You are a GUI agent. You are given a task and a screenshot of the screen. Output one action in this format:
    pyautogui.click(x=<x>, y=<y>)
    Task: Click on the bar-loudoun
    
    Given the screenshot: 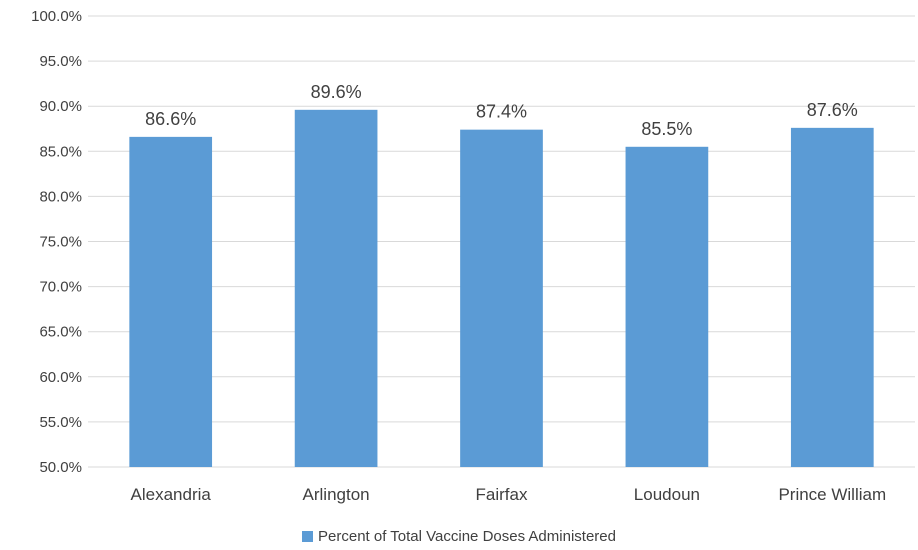 What is the action you would take?
    pyautogui.click(x=667, y=307)
    